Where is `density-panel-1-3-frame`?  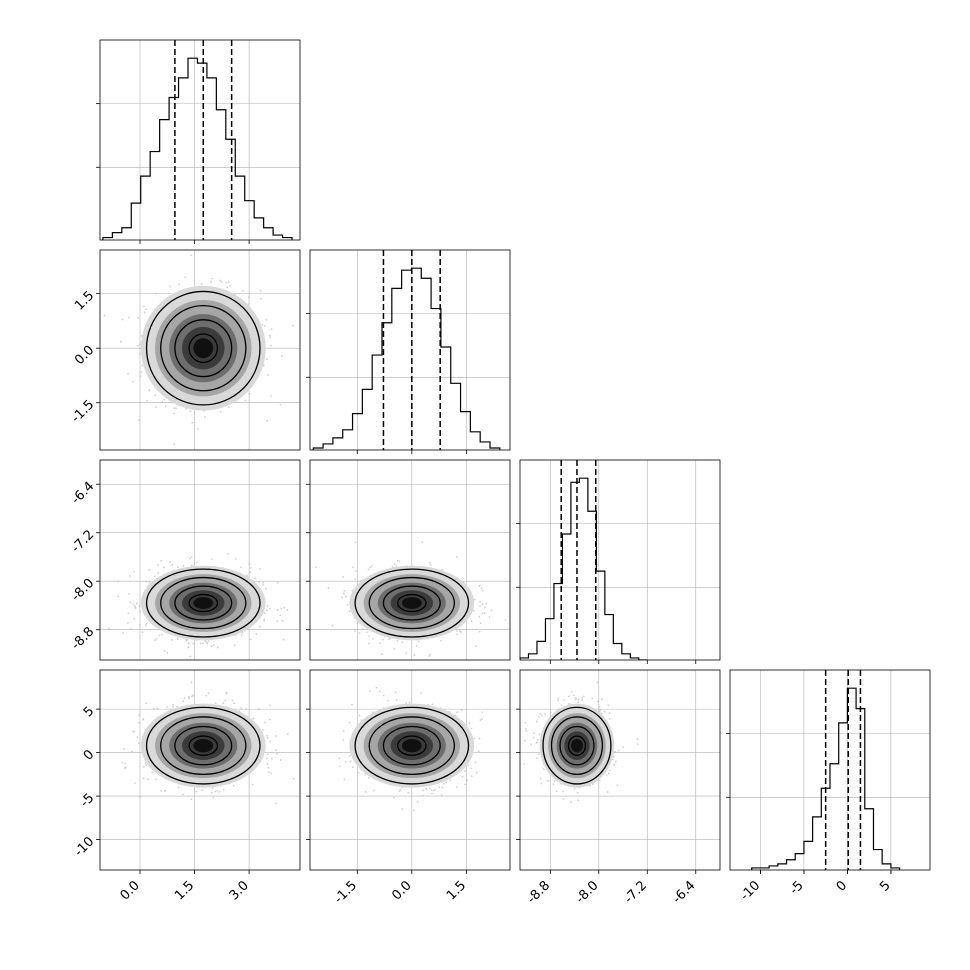
density-panel-1-3-frame is located at coordinates (410, 770).